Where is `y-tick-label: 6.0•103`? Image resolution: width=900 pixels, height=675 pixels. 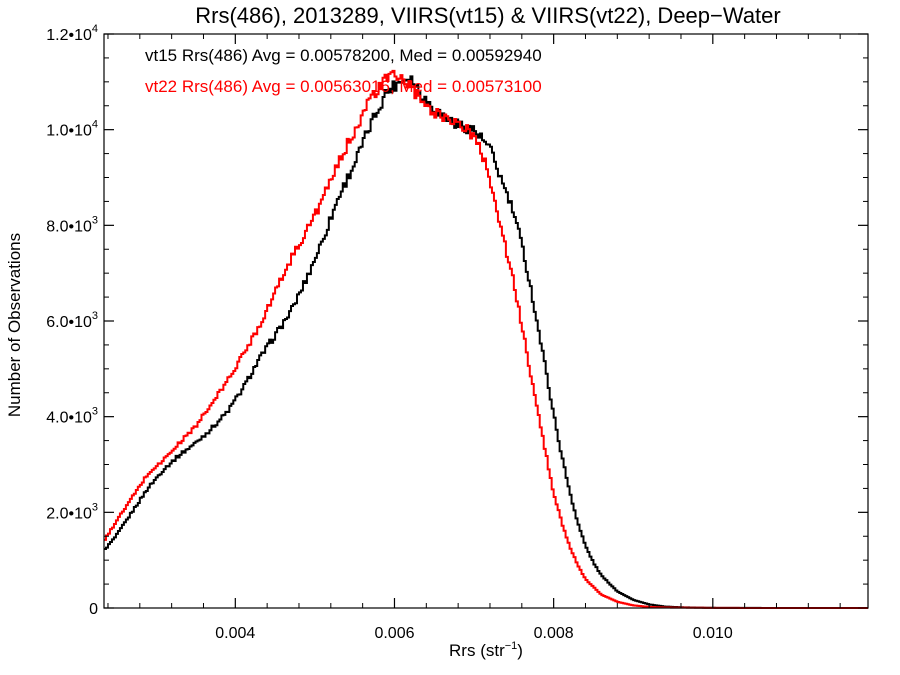 y-tick-label: 6.0•103 is located at coordinates (72, 320).